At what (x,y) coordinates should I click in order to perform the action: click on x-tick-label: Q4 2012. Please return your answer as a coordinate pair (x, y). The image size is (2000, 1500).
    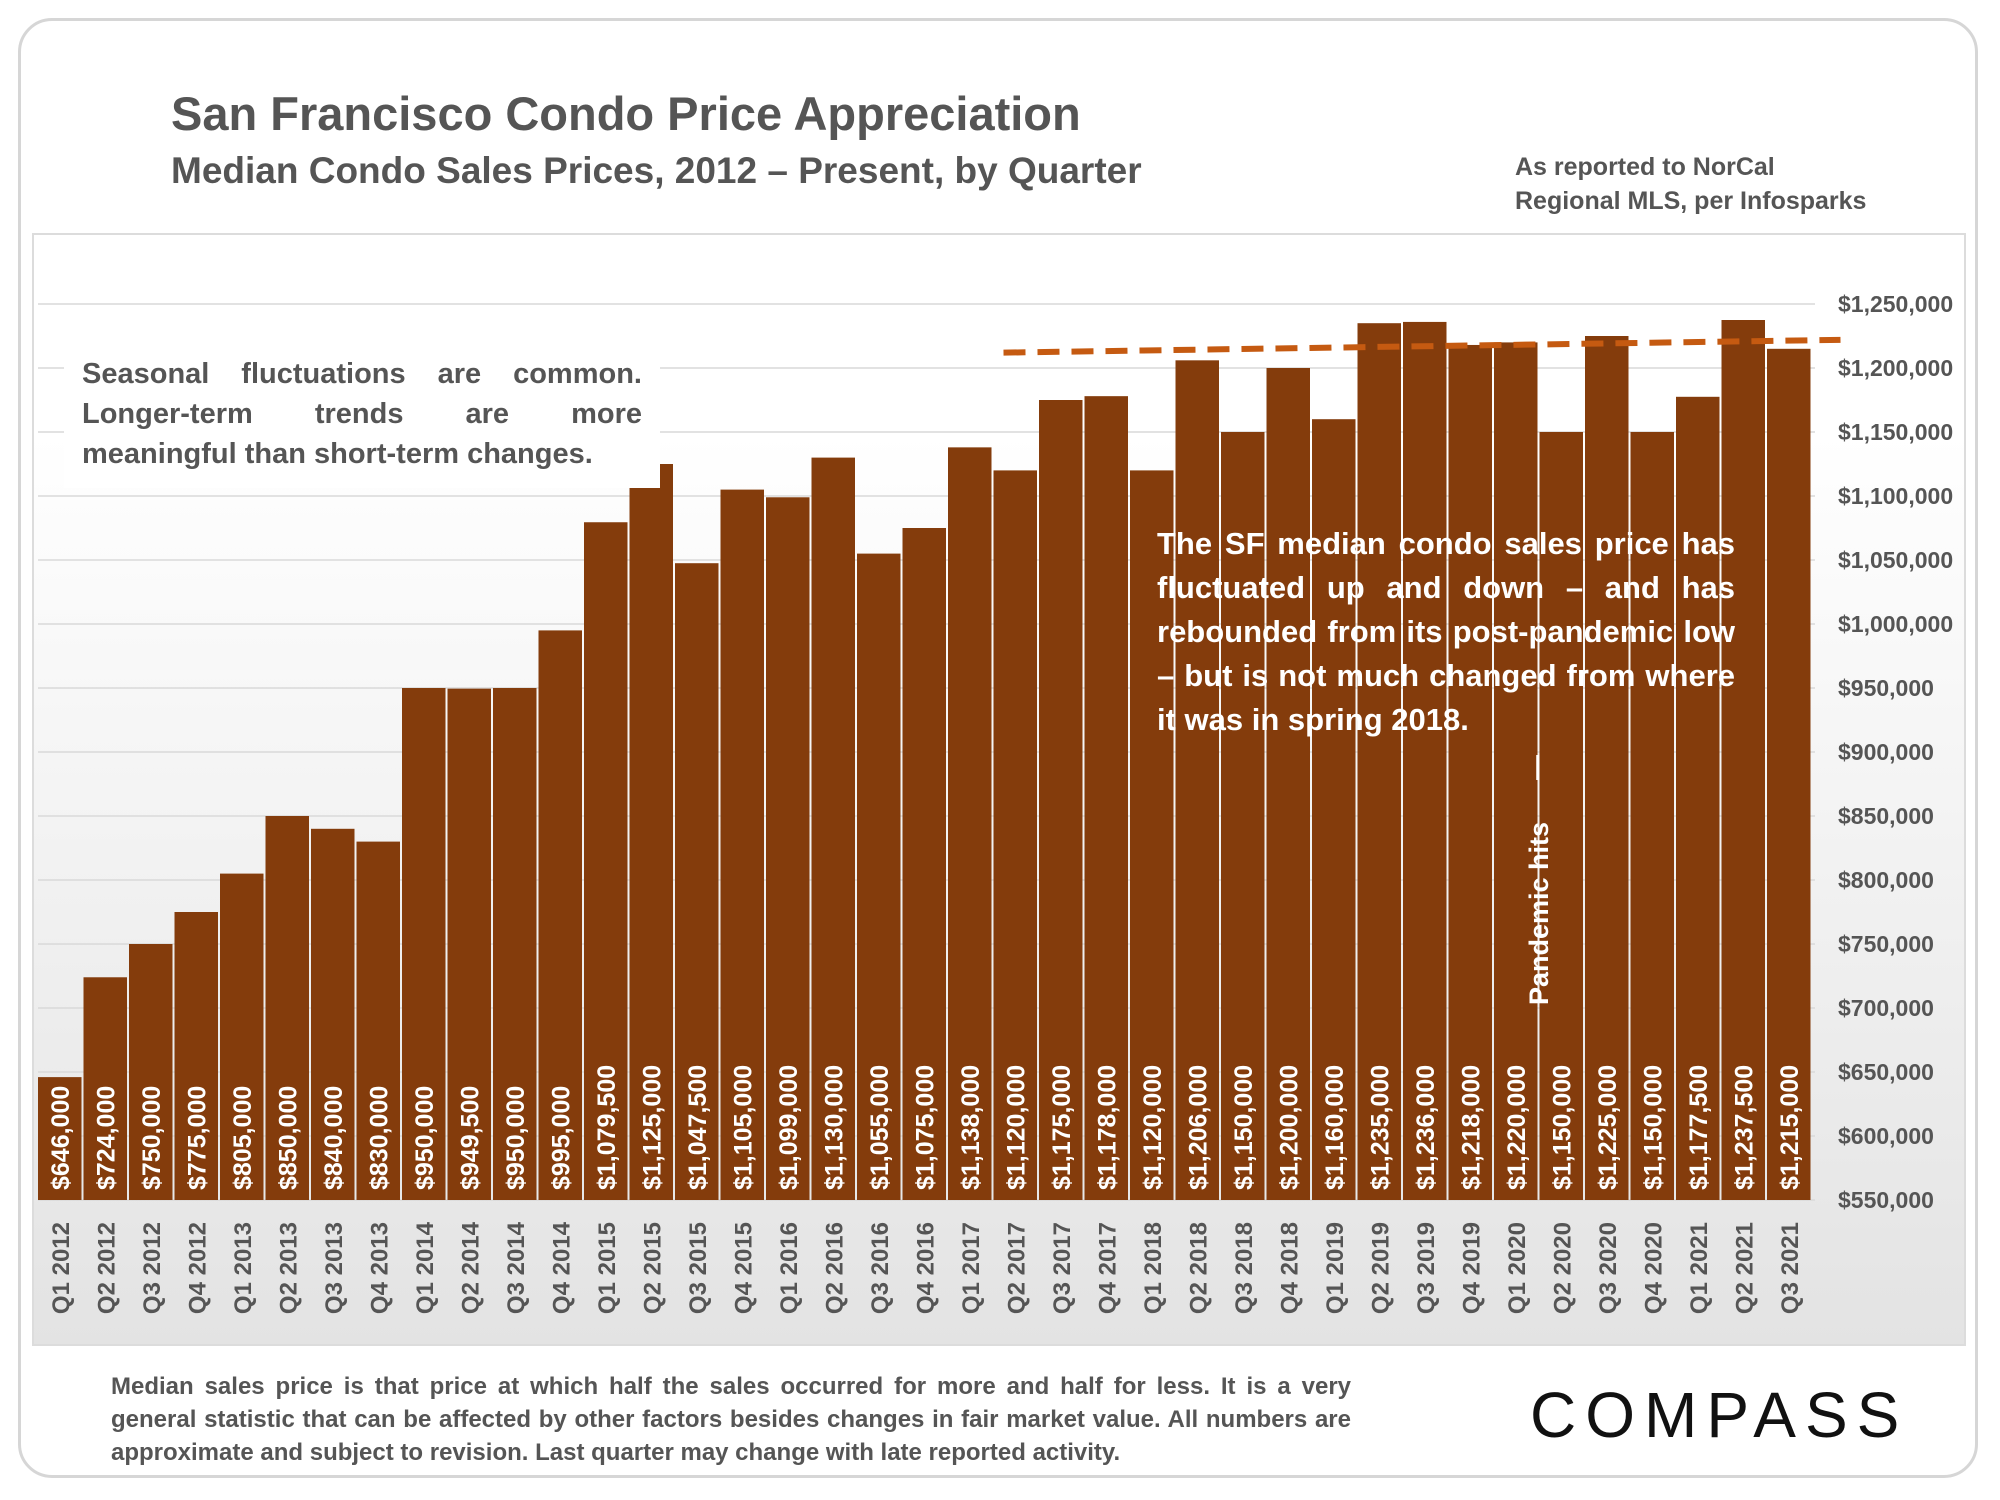
    Looking at the image, I should click on (197, 1268).